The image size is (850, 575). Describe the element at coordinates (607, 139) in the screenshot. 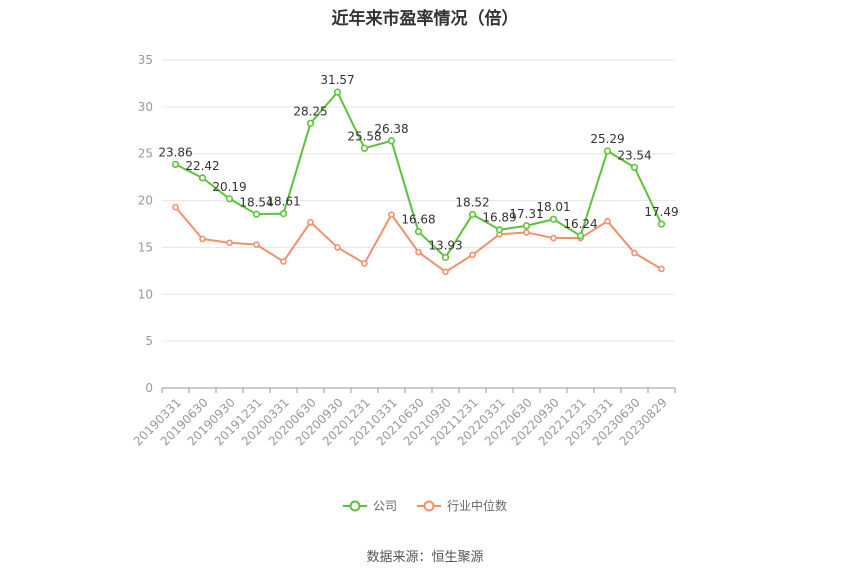

I see `data-label-company: 25.29` at that location.